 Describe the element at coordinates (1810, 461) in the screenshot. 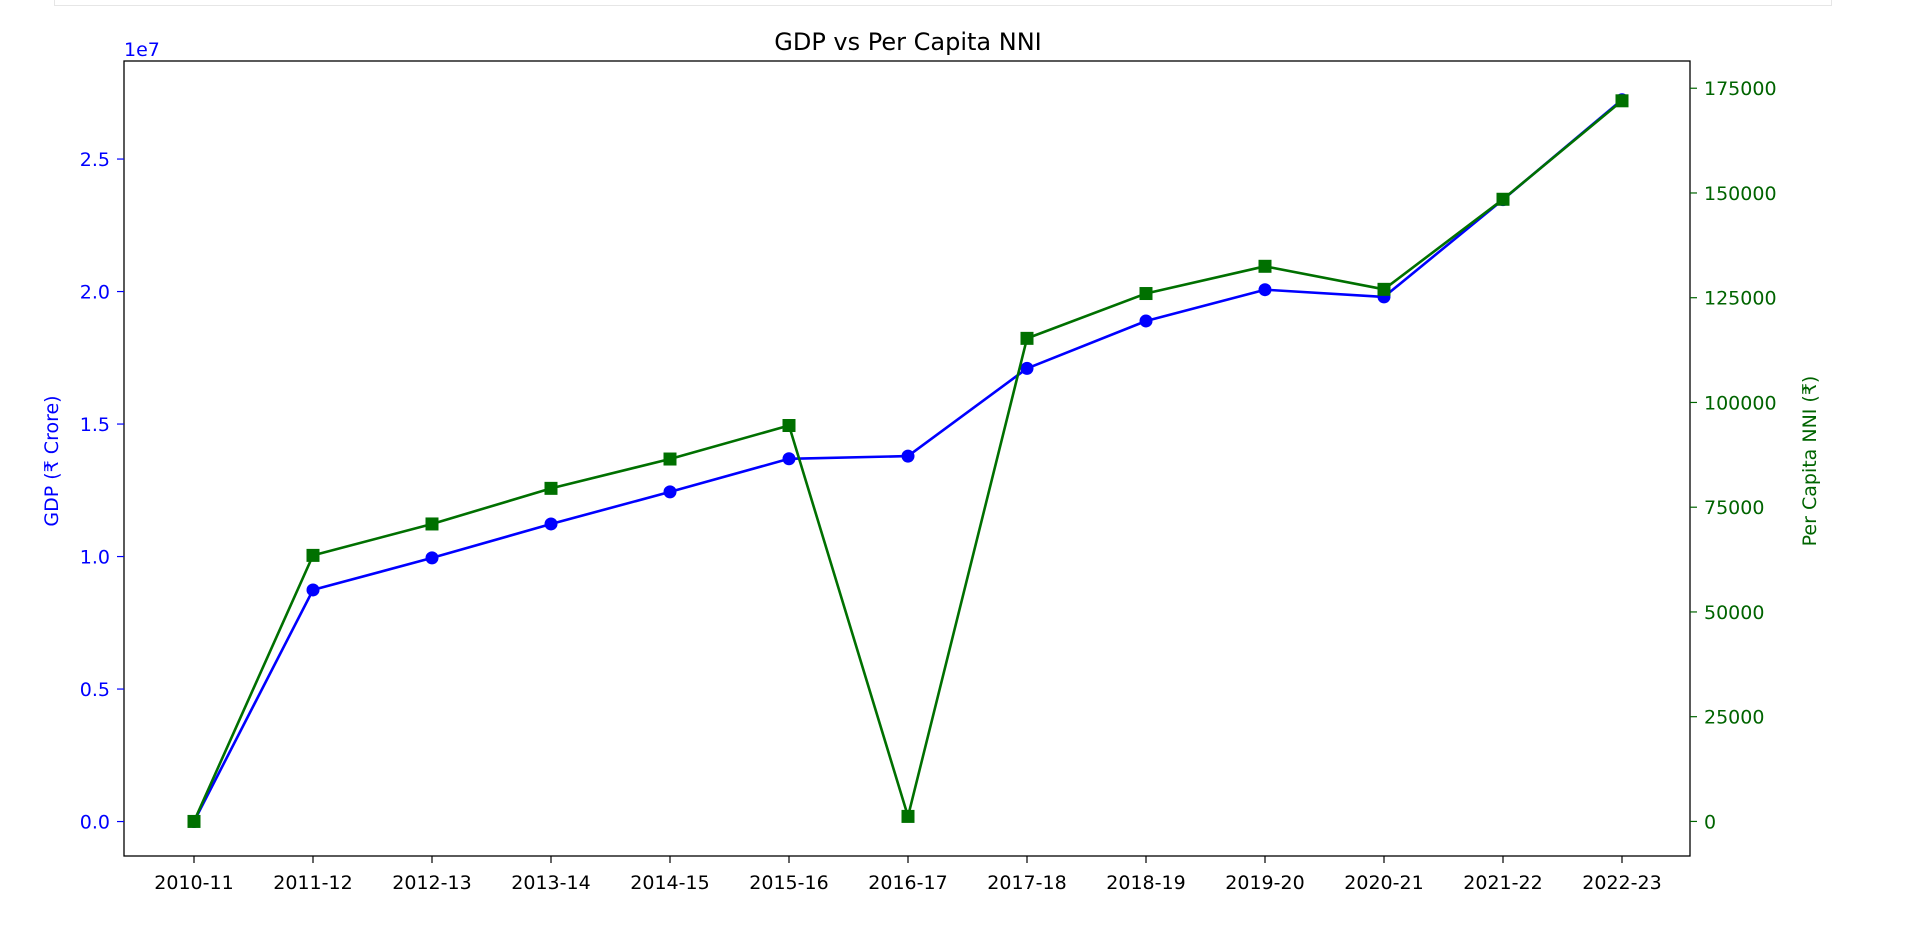

I see `right-axis-label: Per Capita NNI (₹)` at that location.